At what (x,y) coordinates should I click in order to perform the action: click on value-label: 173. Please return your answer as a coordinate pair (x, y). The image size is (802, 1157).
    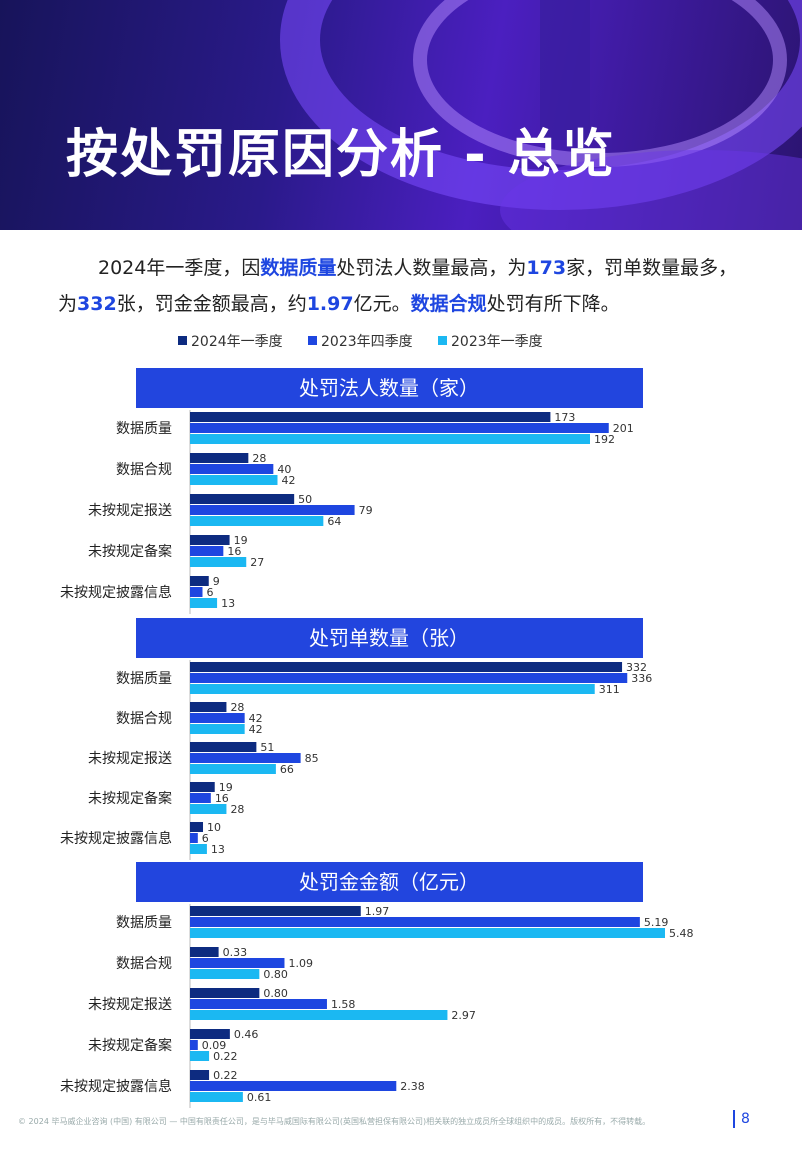
    Looking at the image, I should click on (564, 417).